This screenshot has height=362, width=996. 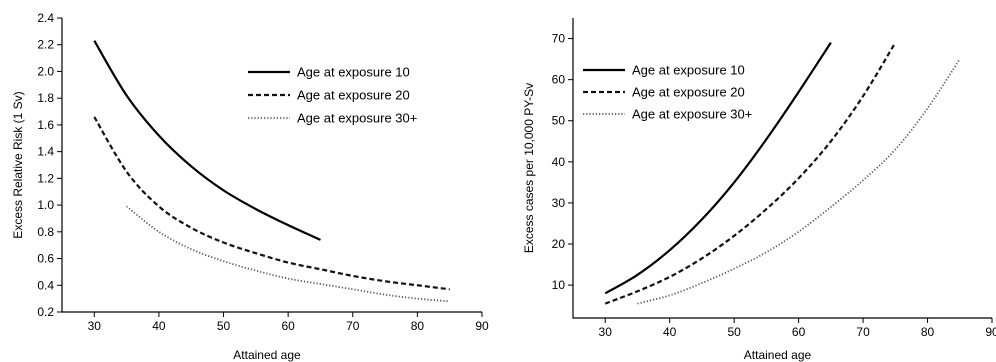 I want to click on y-tick-label: 40, so click(x=559, y=162).